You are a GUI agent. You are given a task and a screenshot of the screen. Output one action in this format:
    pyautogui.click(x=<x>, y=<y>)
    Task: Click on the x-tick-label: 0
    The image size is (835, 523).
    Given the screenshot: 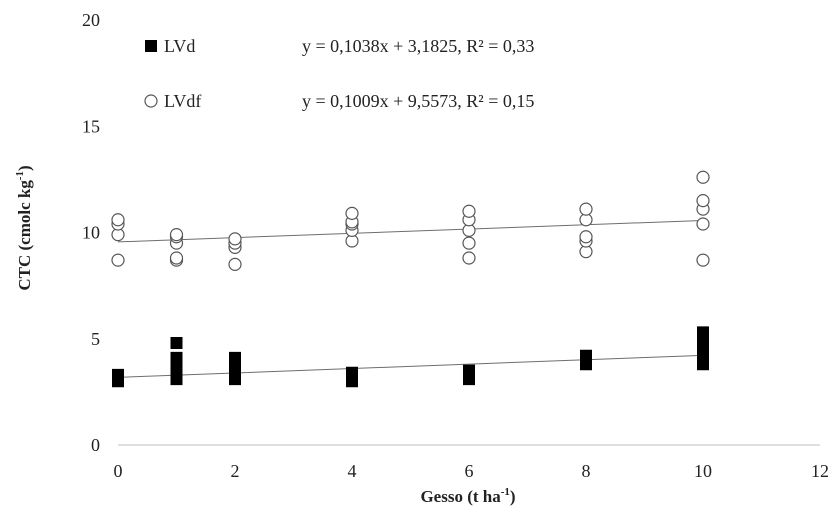 What is the action you would take?
    pyautogui.click(x=118, y=471)
    